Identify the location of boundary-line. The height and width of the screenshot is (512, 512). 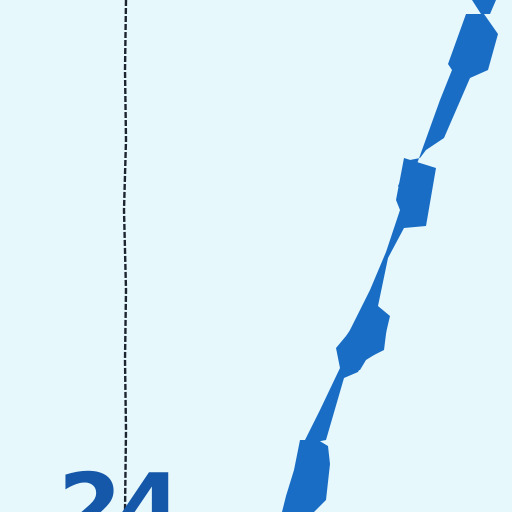
(125, 256).